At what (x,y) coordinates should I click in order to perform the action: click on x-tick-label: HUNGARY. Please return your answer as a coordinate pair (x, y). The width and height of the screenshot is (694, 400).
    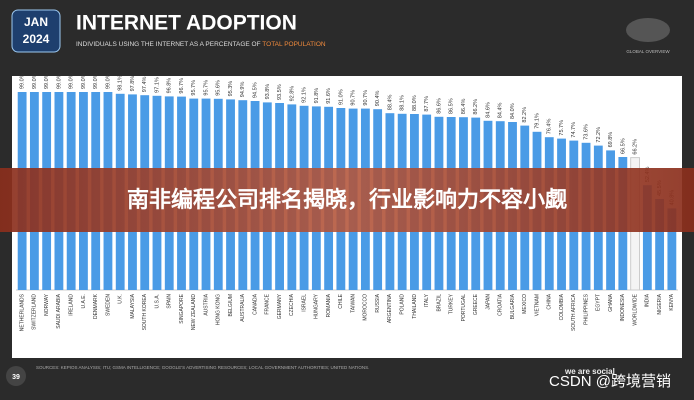
    Looking at the image, I should click on (317, 306).